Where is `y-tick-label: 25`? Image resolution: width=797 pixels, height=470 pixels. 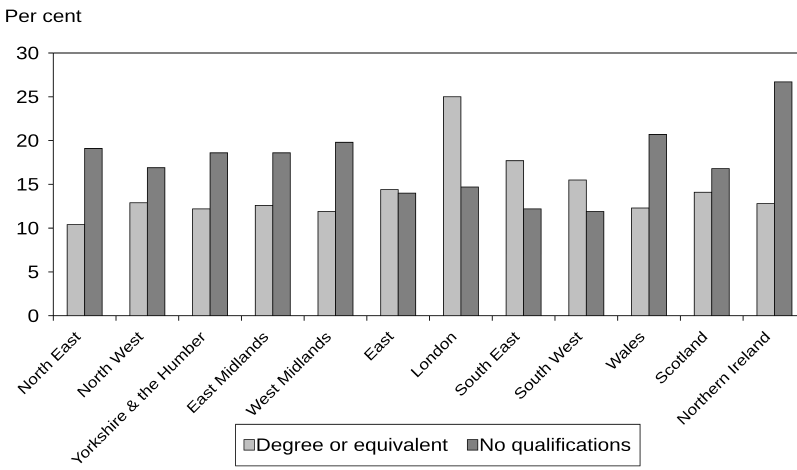 y-tick-label: 25 is located at coordinates (27, 97).